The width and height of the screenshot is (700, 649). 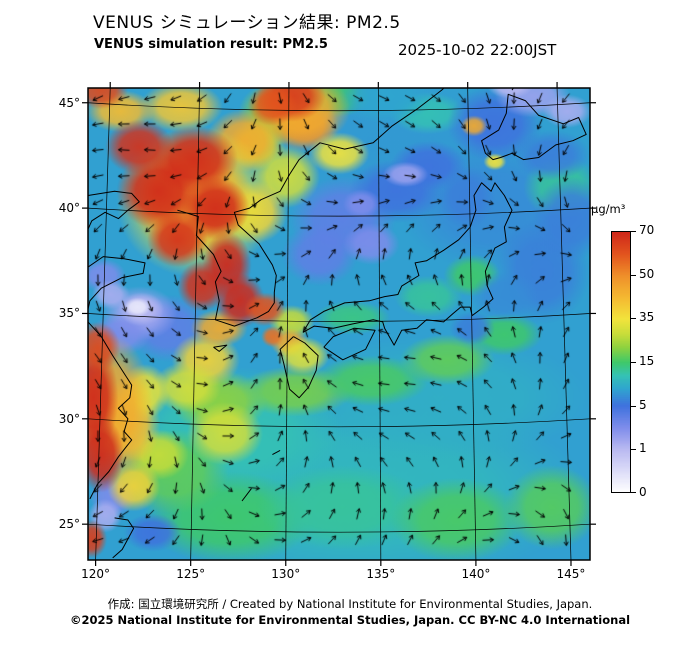 What do you see at coordinates (647, 230) in the screenshot?
I see `colorbar-tick-label: 70` at bounding box center [647, 230].